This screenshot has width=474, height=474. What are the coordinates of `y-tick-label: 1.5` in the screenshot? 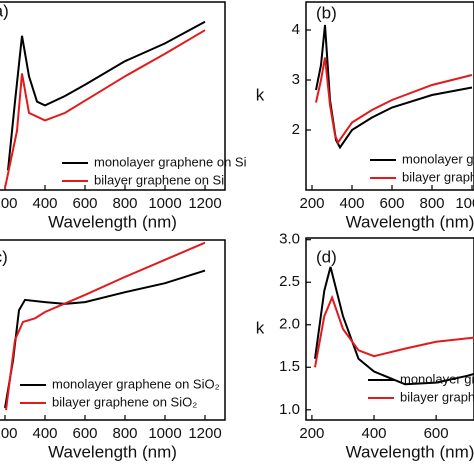 It's located at (289, 366).